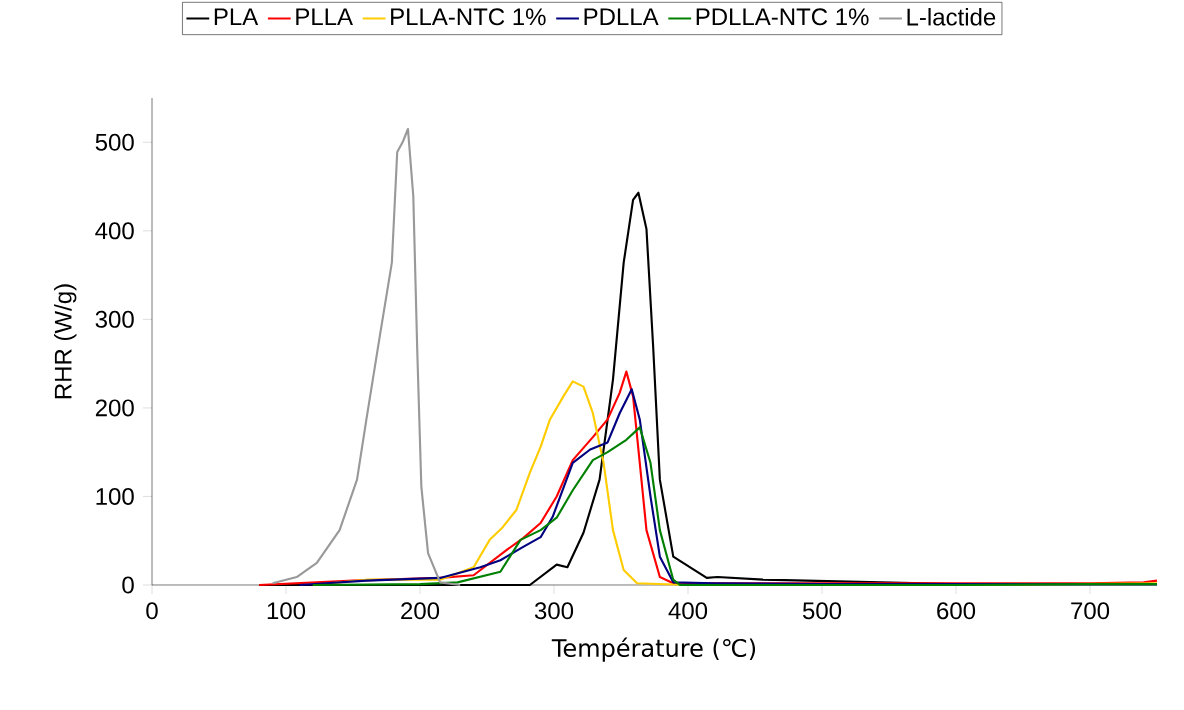  What do you see at coordinates (114, 142) in the screenshot?
I see `y-tick-label: 500` at bounding box center [114, 142].